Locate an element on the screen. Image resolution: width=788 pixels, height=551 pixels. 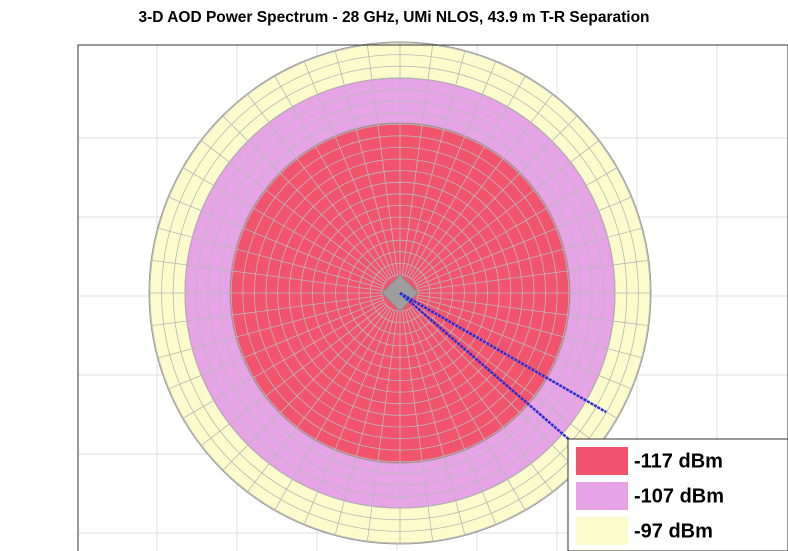
legend: -117 dBm -107 dBm -97 dBm is located at coordinates (677, 494).